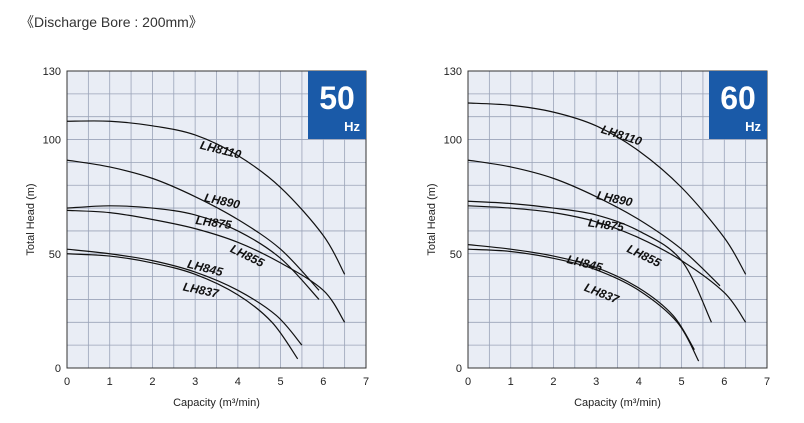  Describe the element at coordinates (738, 98) in the screenshot. I see `badge-frequency-number: 60` at that location.